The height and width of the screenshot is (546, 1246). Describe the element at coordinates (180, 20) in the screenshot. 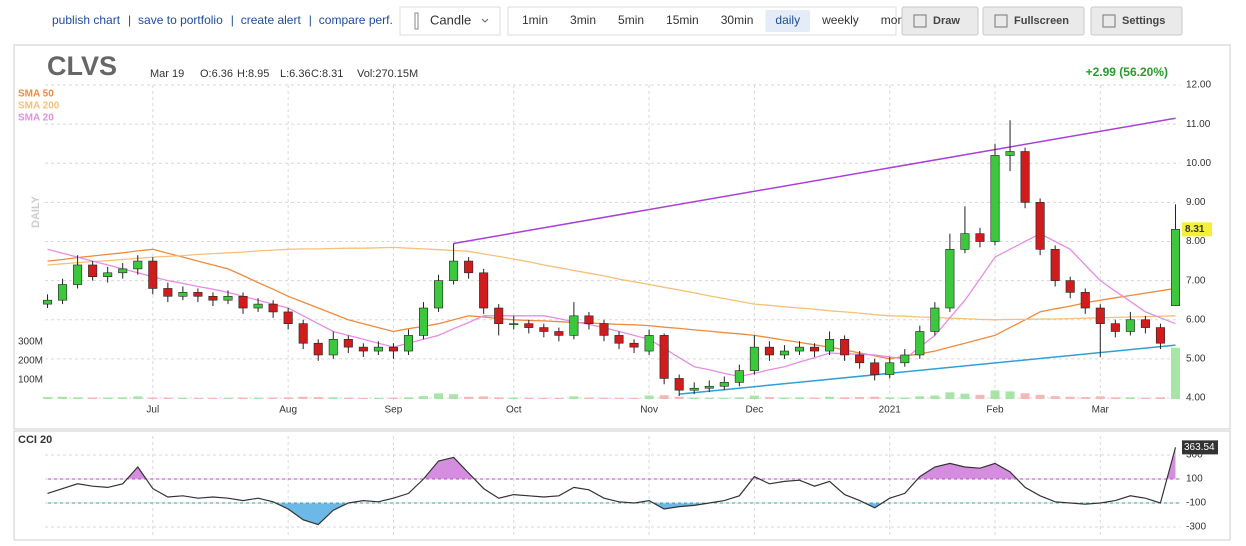

I see `toolbar-link: save to portfolio` at that location.